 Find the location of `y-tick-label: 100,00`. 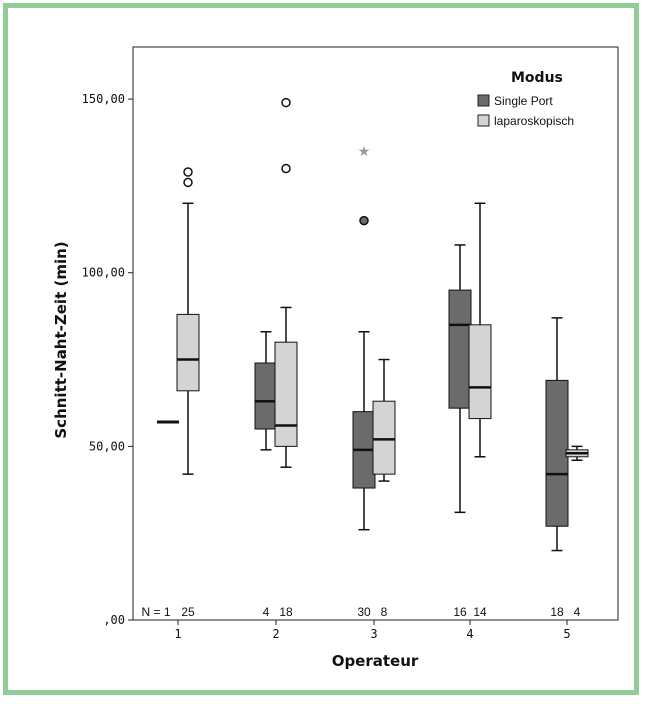

y-tick-label: 100,00 is located at coordinates (103, 273).